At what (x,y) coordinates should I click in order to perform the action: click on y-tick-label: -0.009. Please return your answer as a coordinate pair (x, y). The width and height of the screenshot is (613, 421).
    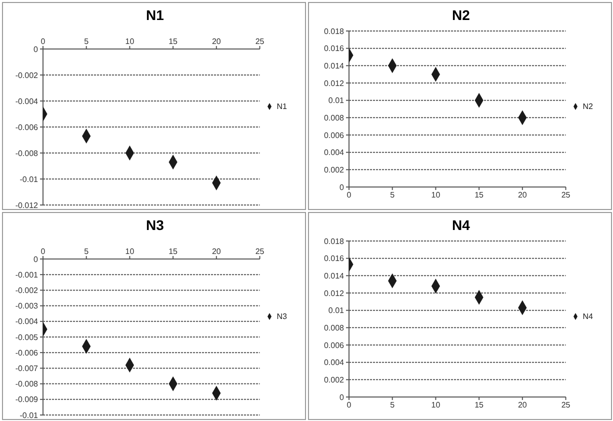
    Looking at the image, I should click on (27, 399).